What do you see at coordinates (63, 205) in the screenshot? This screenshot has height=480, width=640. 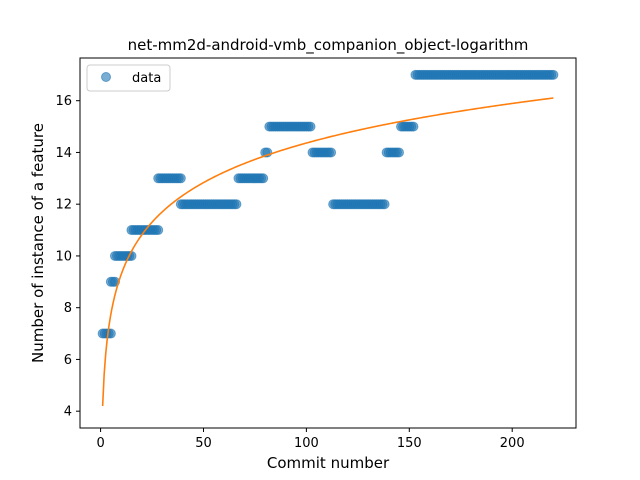 I see `y-tick-label: 12` at bounding box center [63, 205].